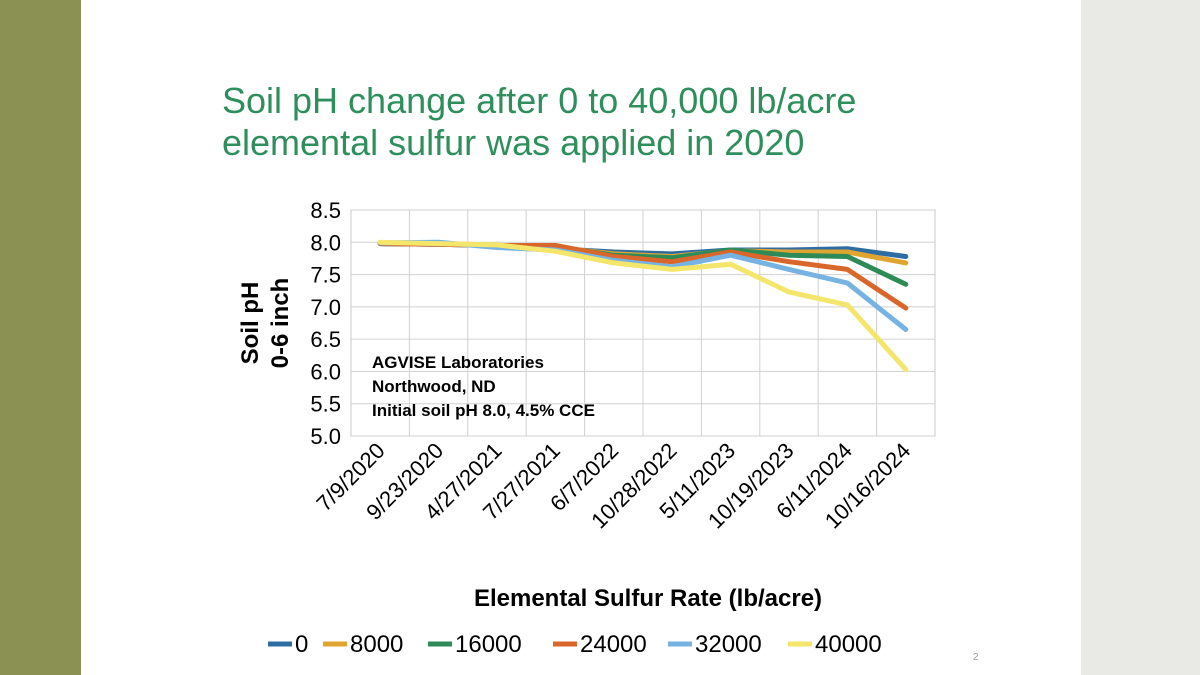 This screenshot has width=1200, height=675. I want to click on legend-label: 32000, so click(728, 644).